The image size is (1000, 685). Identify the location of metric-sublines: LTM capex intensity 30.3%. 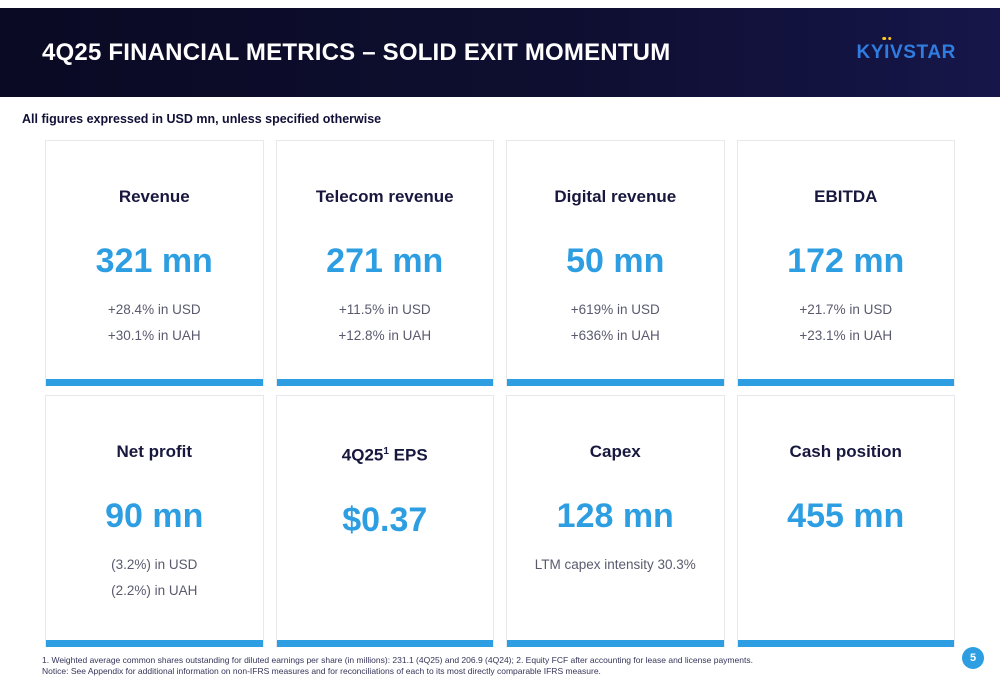
(615, 565).